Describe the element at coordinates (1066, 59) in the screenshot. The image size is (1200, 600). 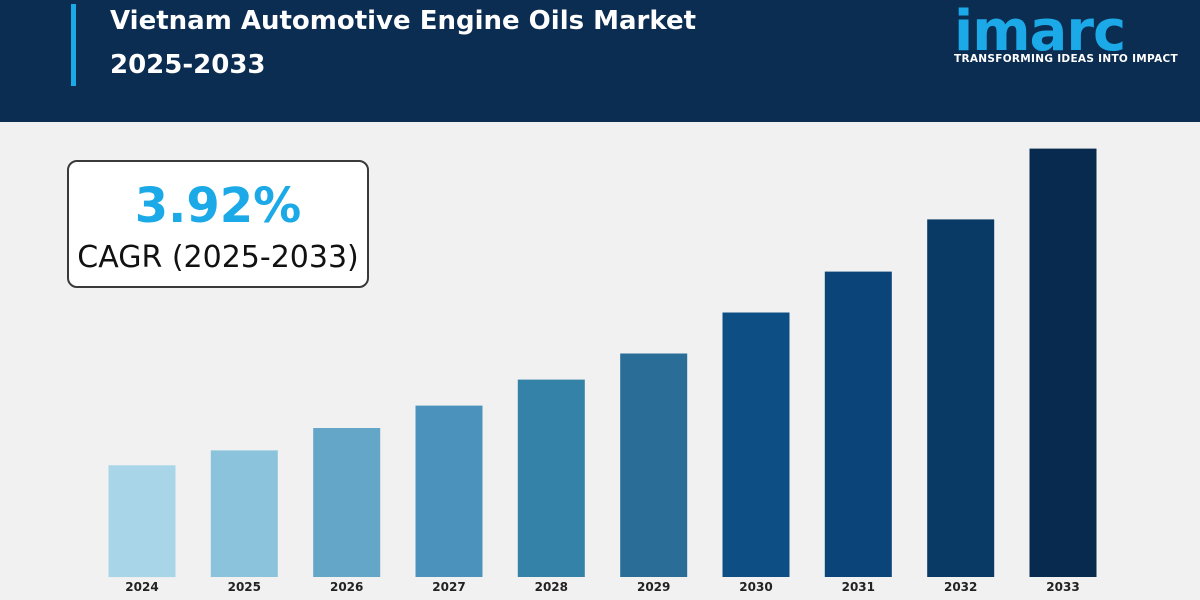
I see `logo-tagline: TRANSFORMING IDEAS INTO IMPACT` at that location.